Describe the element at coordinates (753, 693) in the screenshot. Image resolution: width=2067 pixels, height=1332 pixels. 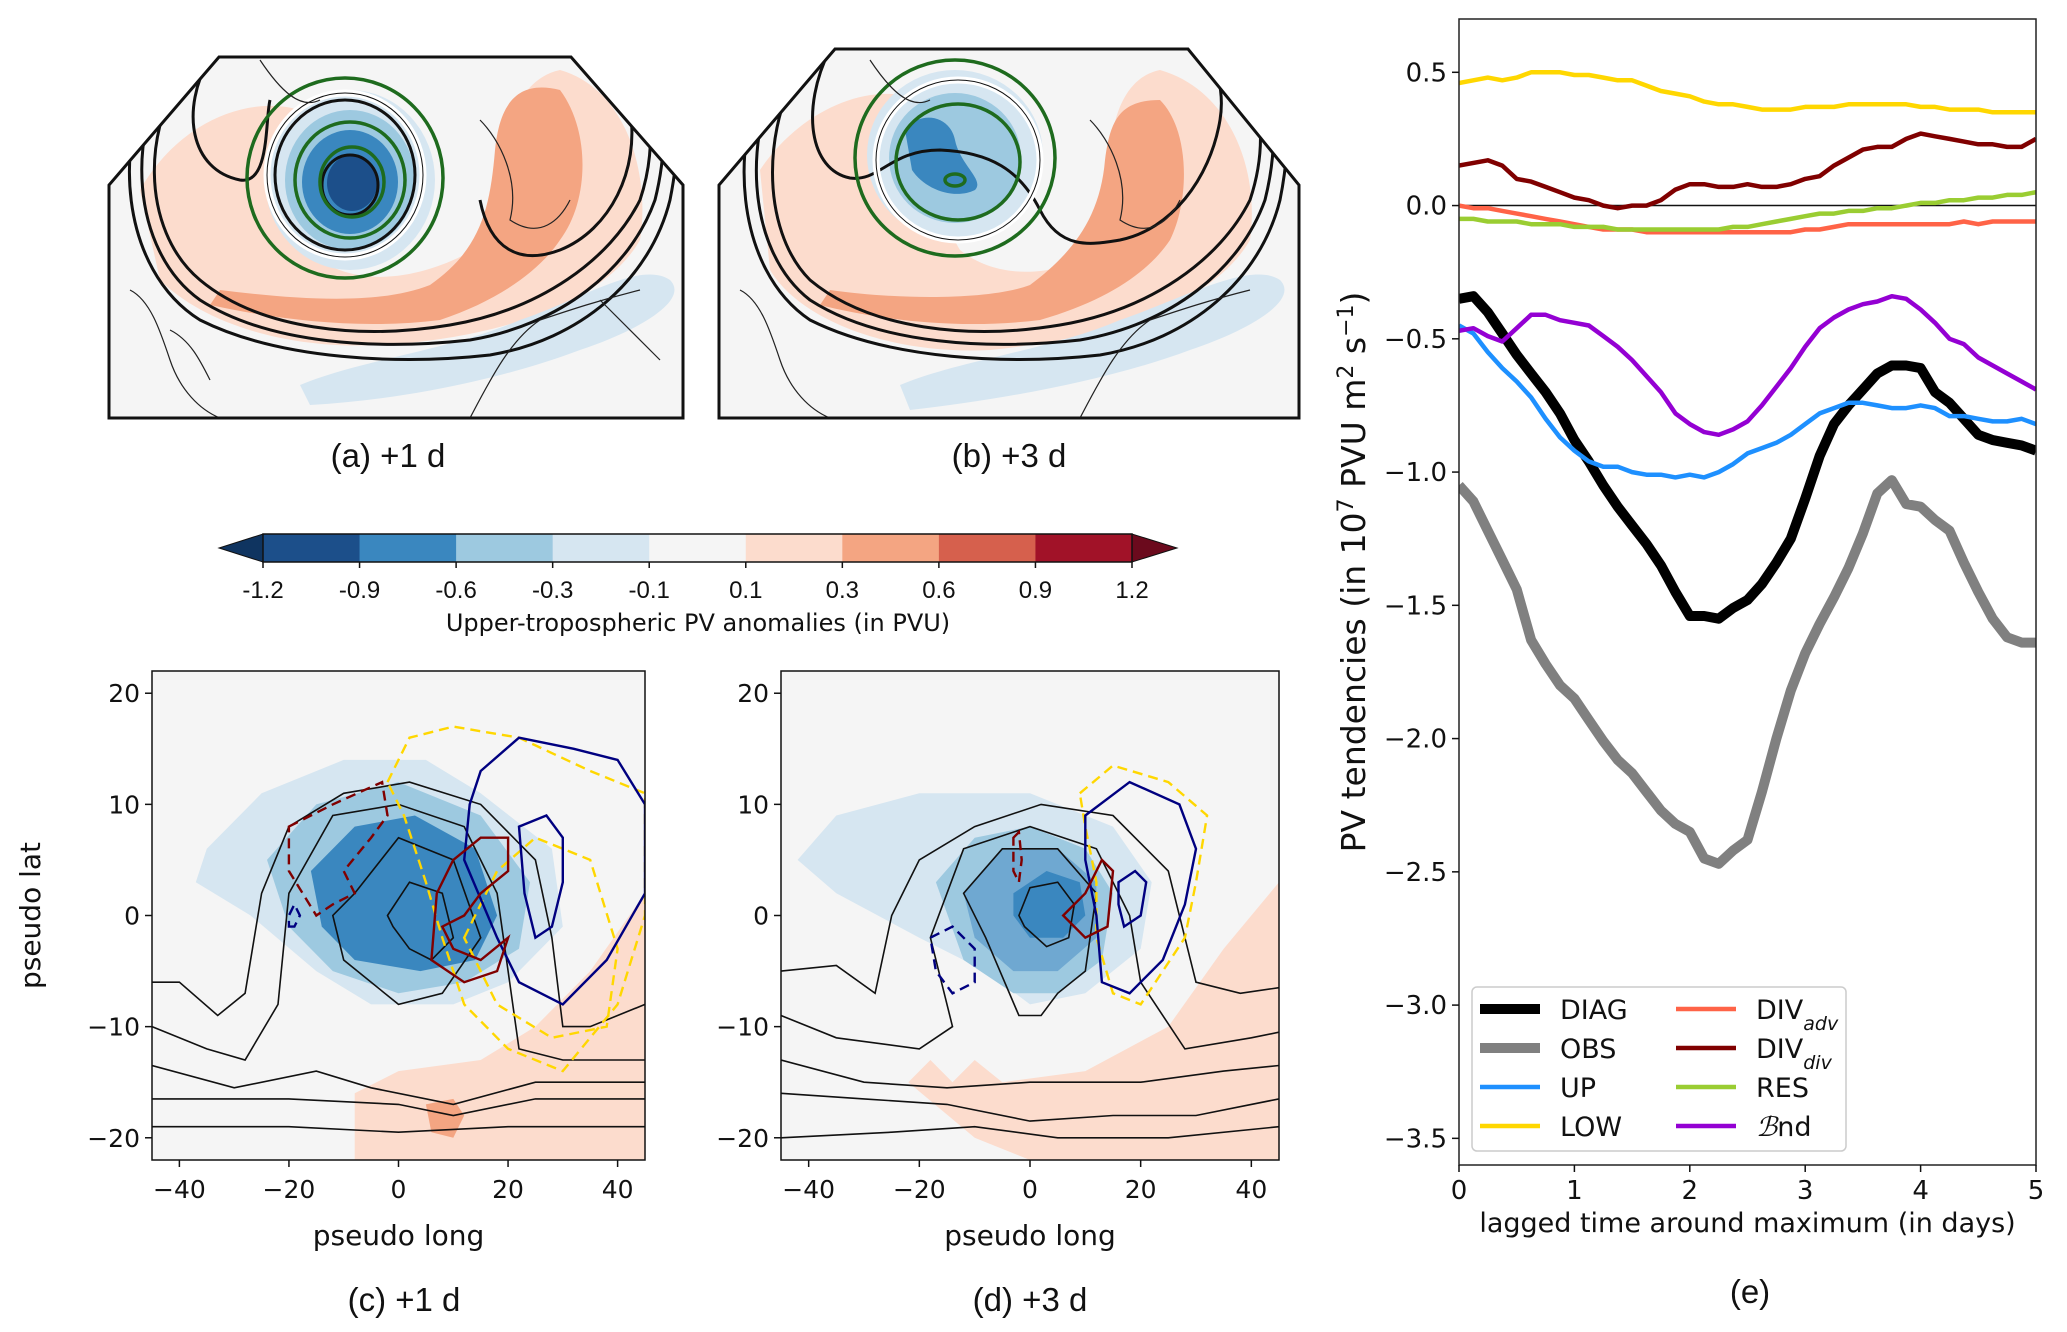
I see `y-tick-label: 20` at that location.